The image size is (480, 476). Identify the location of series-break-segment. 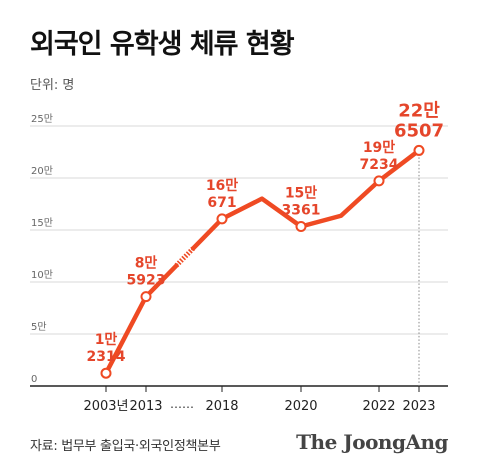
(184, 257).